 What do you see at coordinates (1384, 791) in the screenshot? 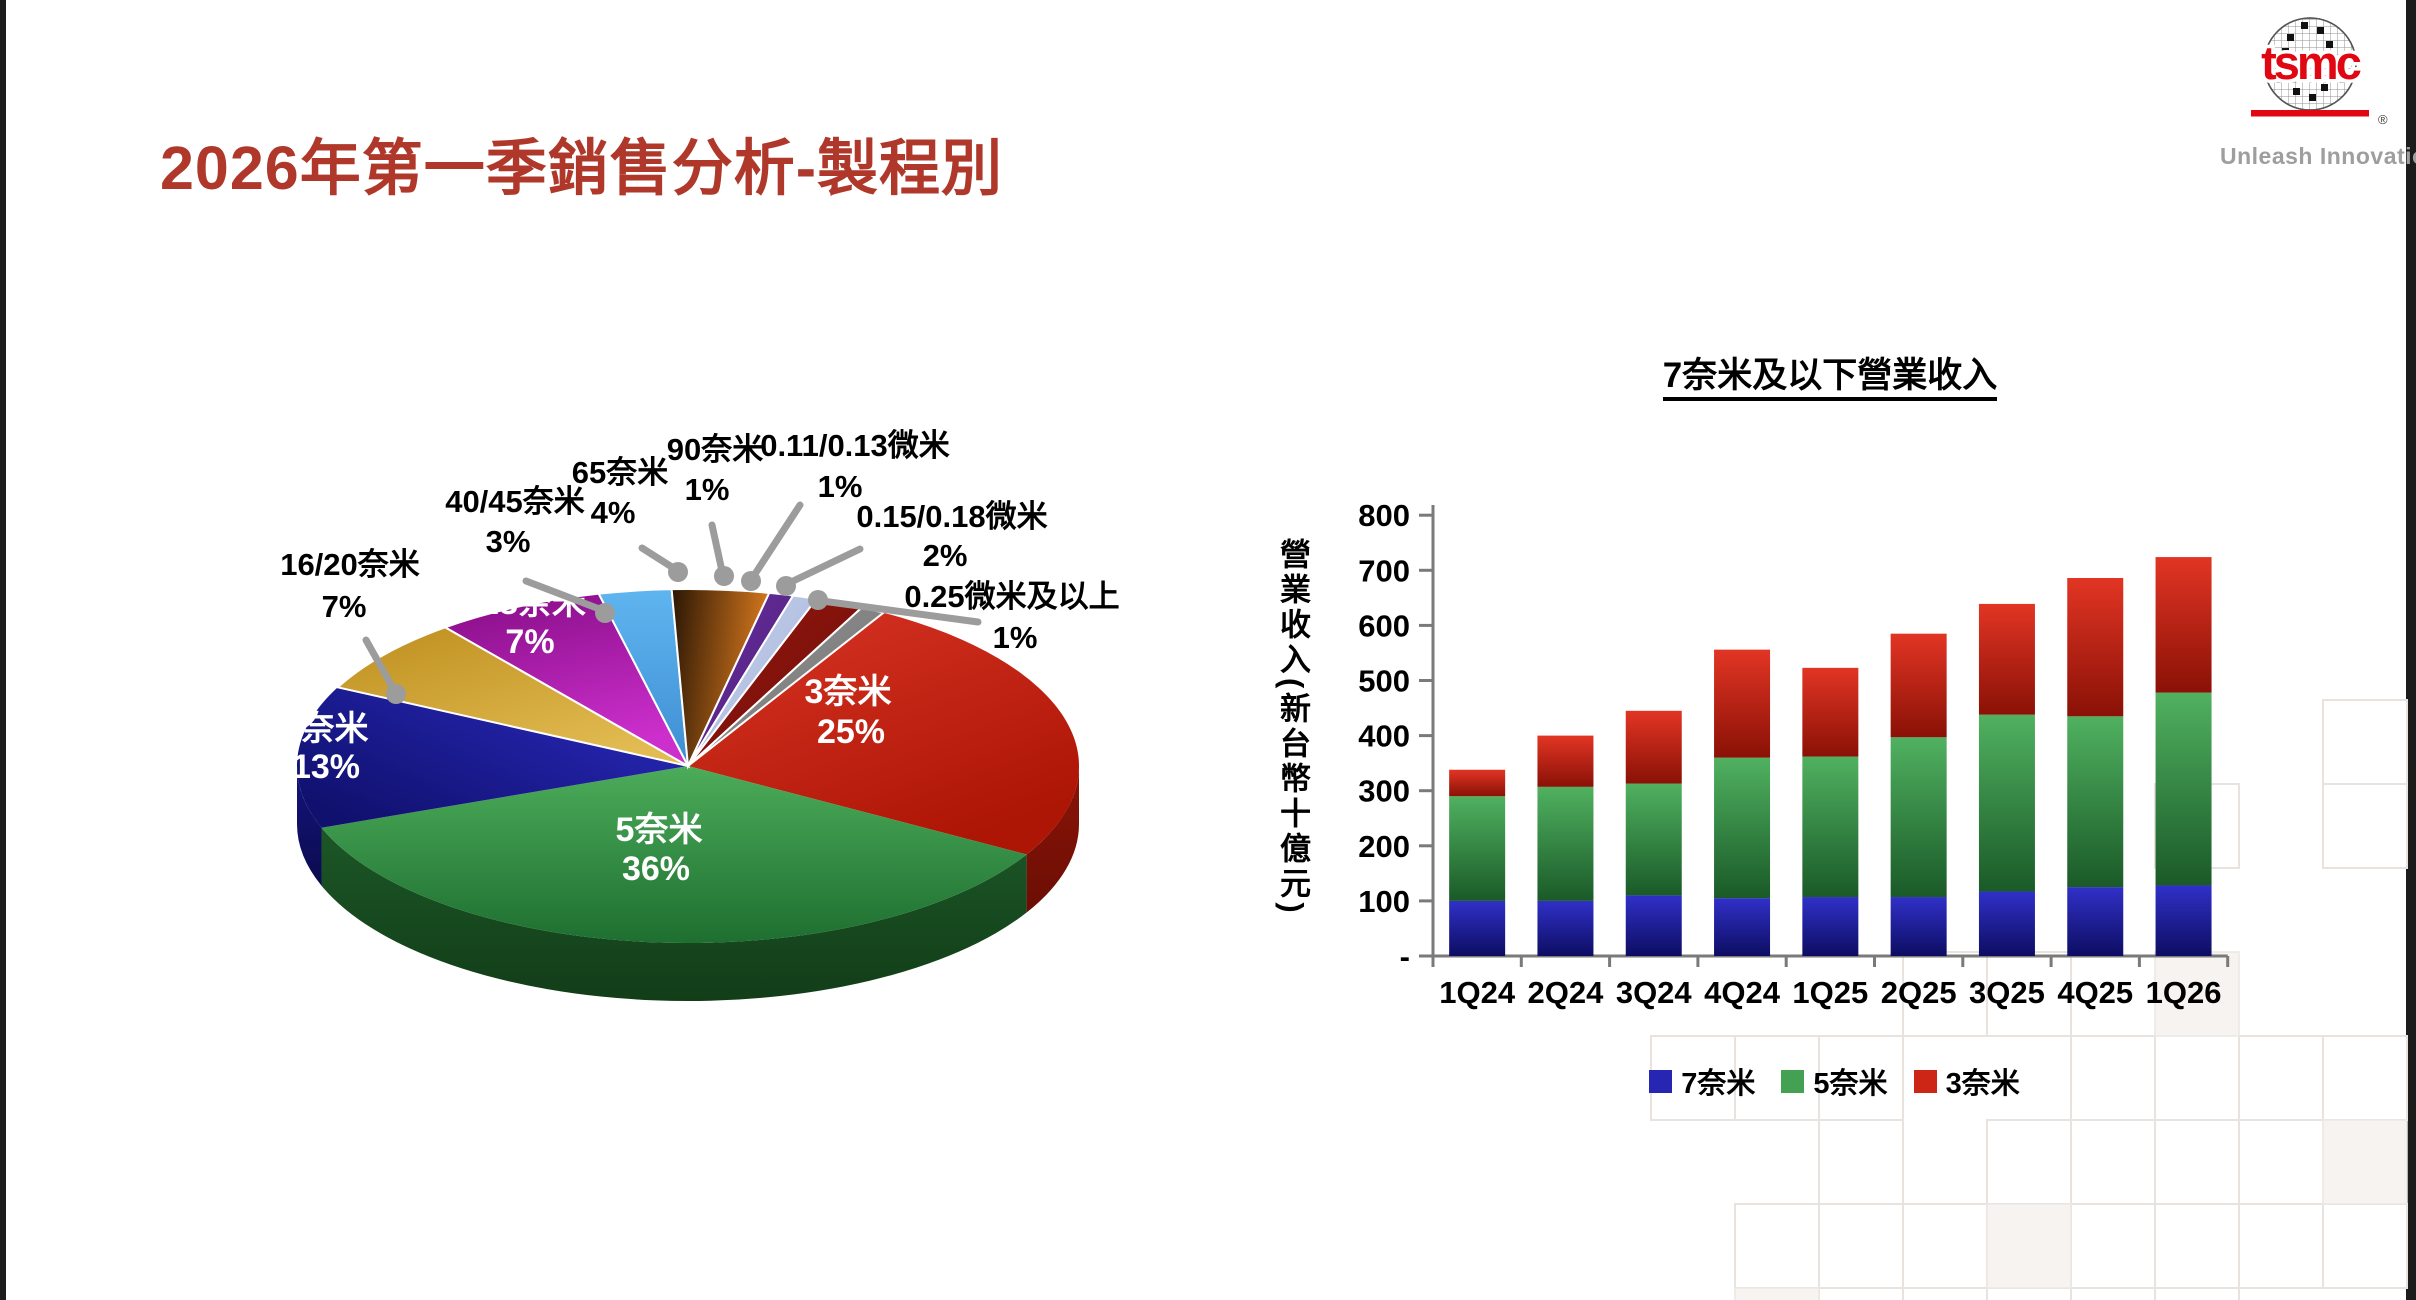
I see `y-tick-label: 300` at bounding box center [1384, 791].